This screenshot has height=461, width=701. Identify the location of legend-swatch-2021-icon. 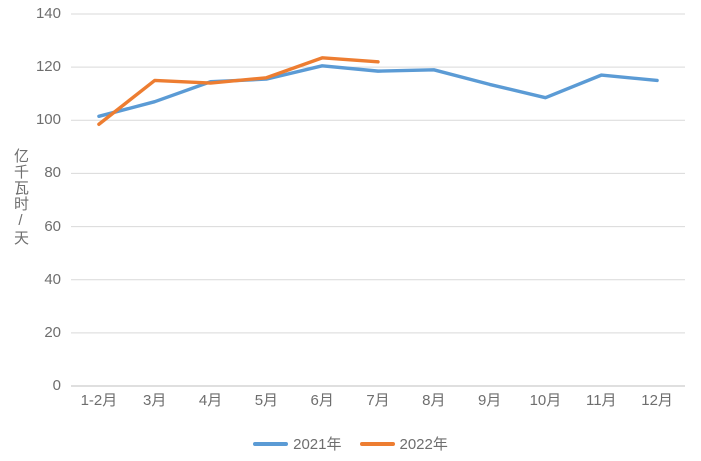
(271, 443).